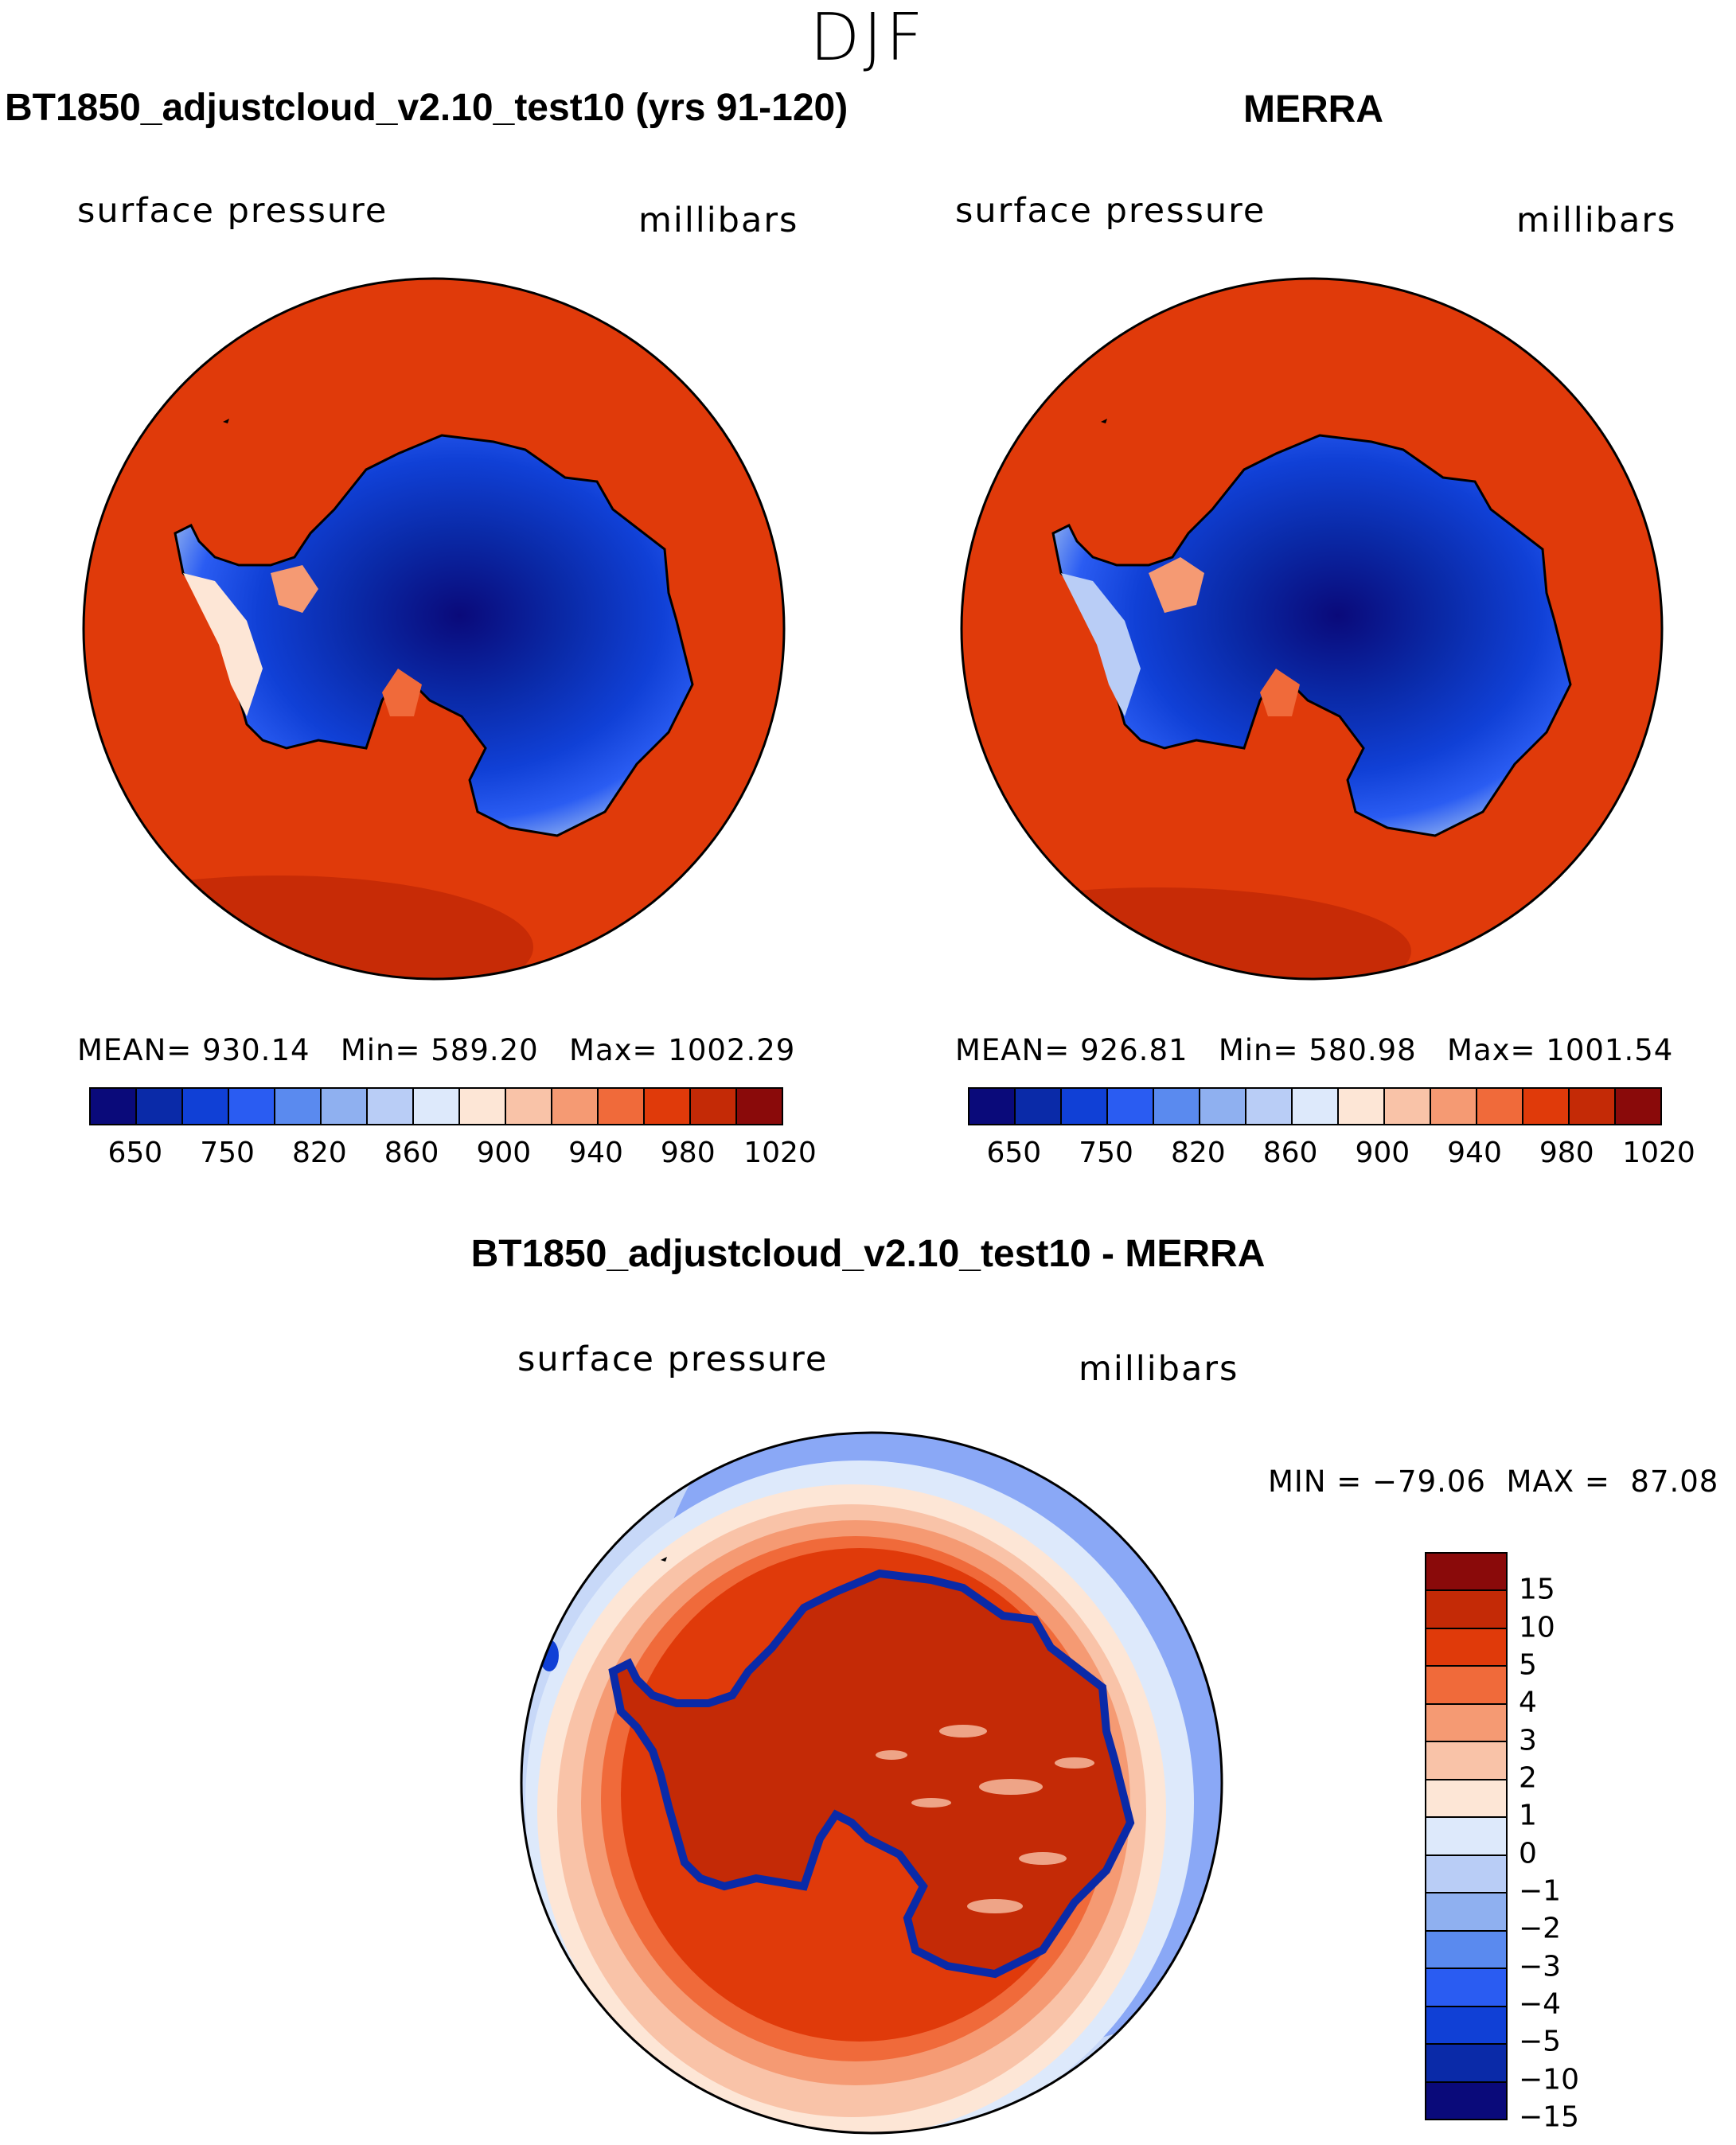 This screenshot has width=1736, height=2145. I want to click on right-stats: MEAN= 926.81 Min= 580.98 Max= 1001.54, so click(1314, 1050).